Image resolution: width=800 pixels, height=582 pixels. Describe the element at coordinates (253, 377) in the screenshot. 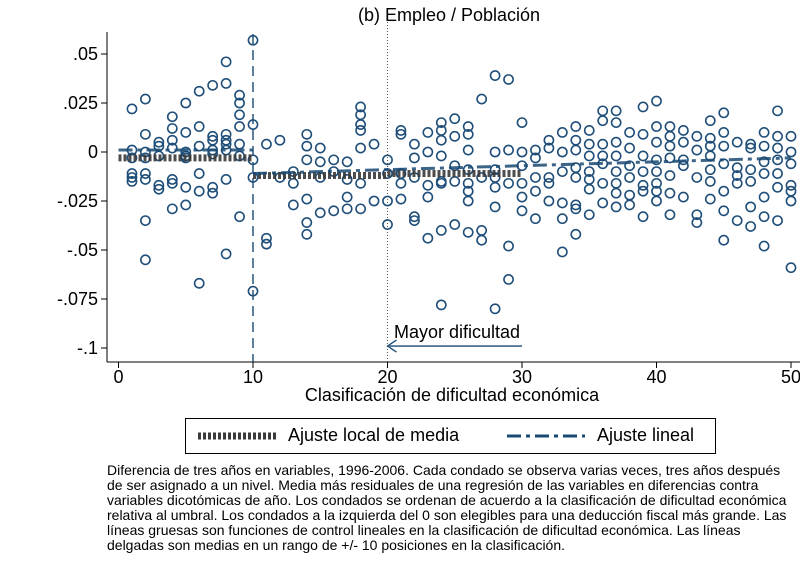

I see `x-tick-label: 10` at that location.